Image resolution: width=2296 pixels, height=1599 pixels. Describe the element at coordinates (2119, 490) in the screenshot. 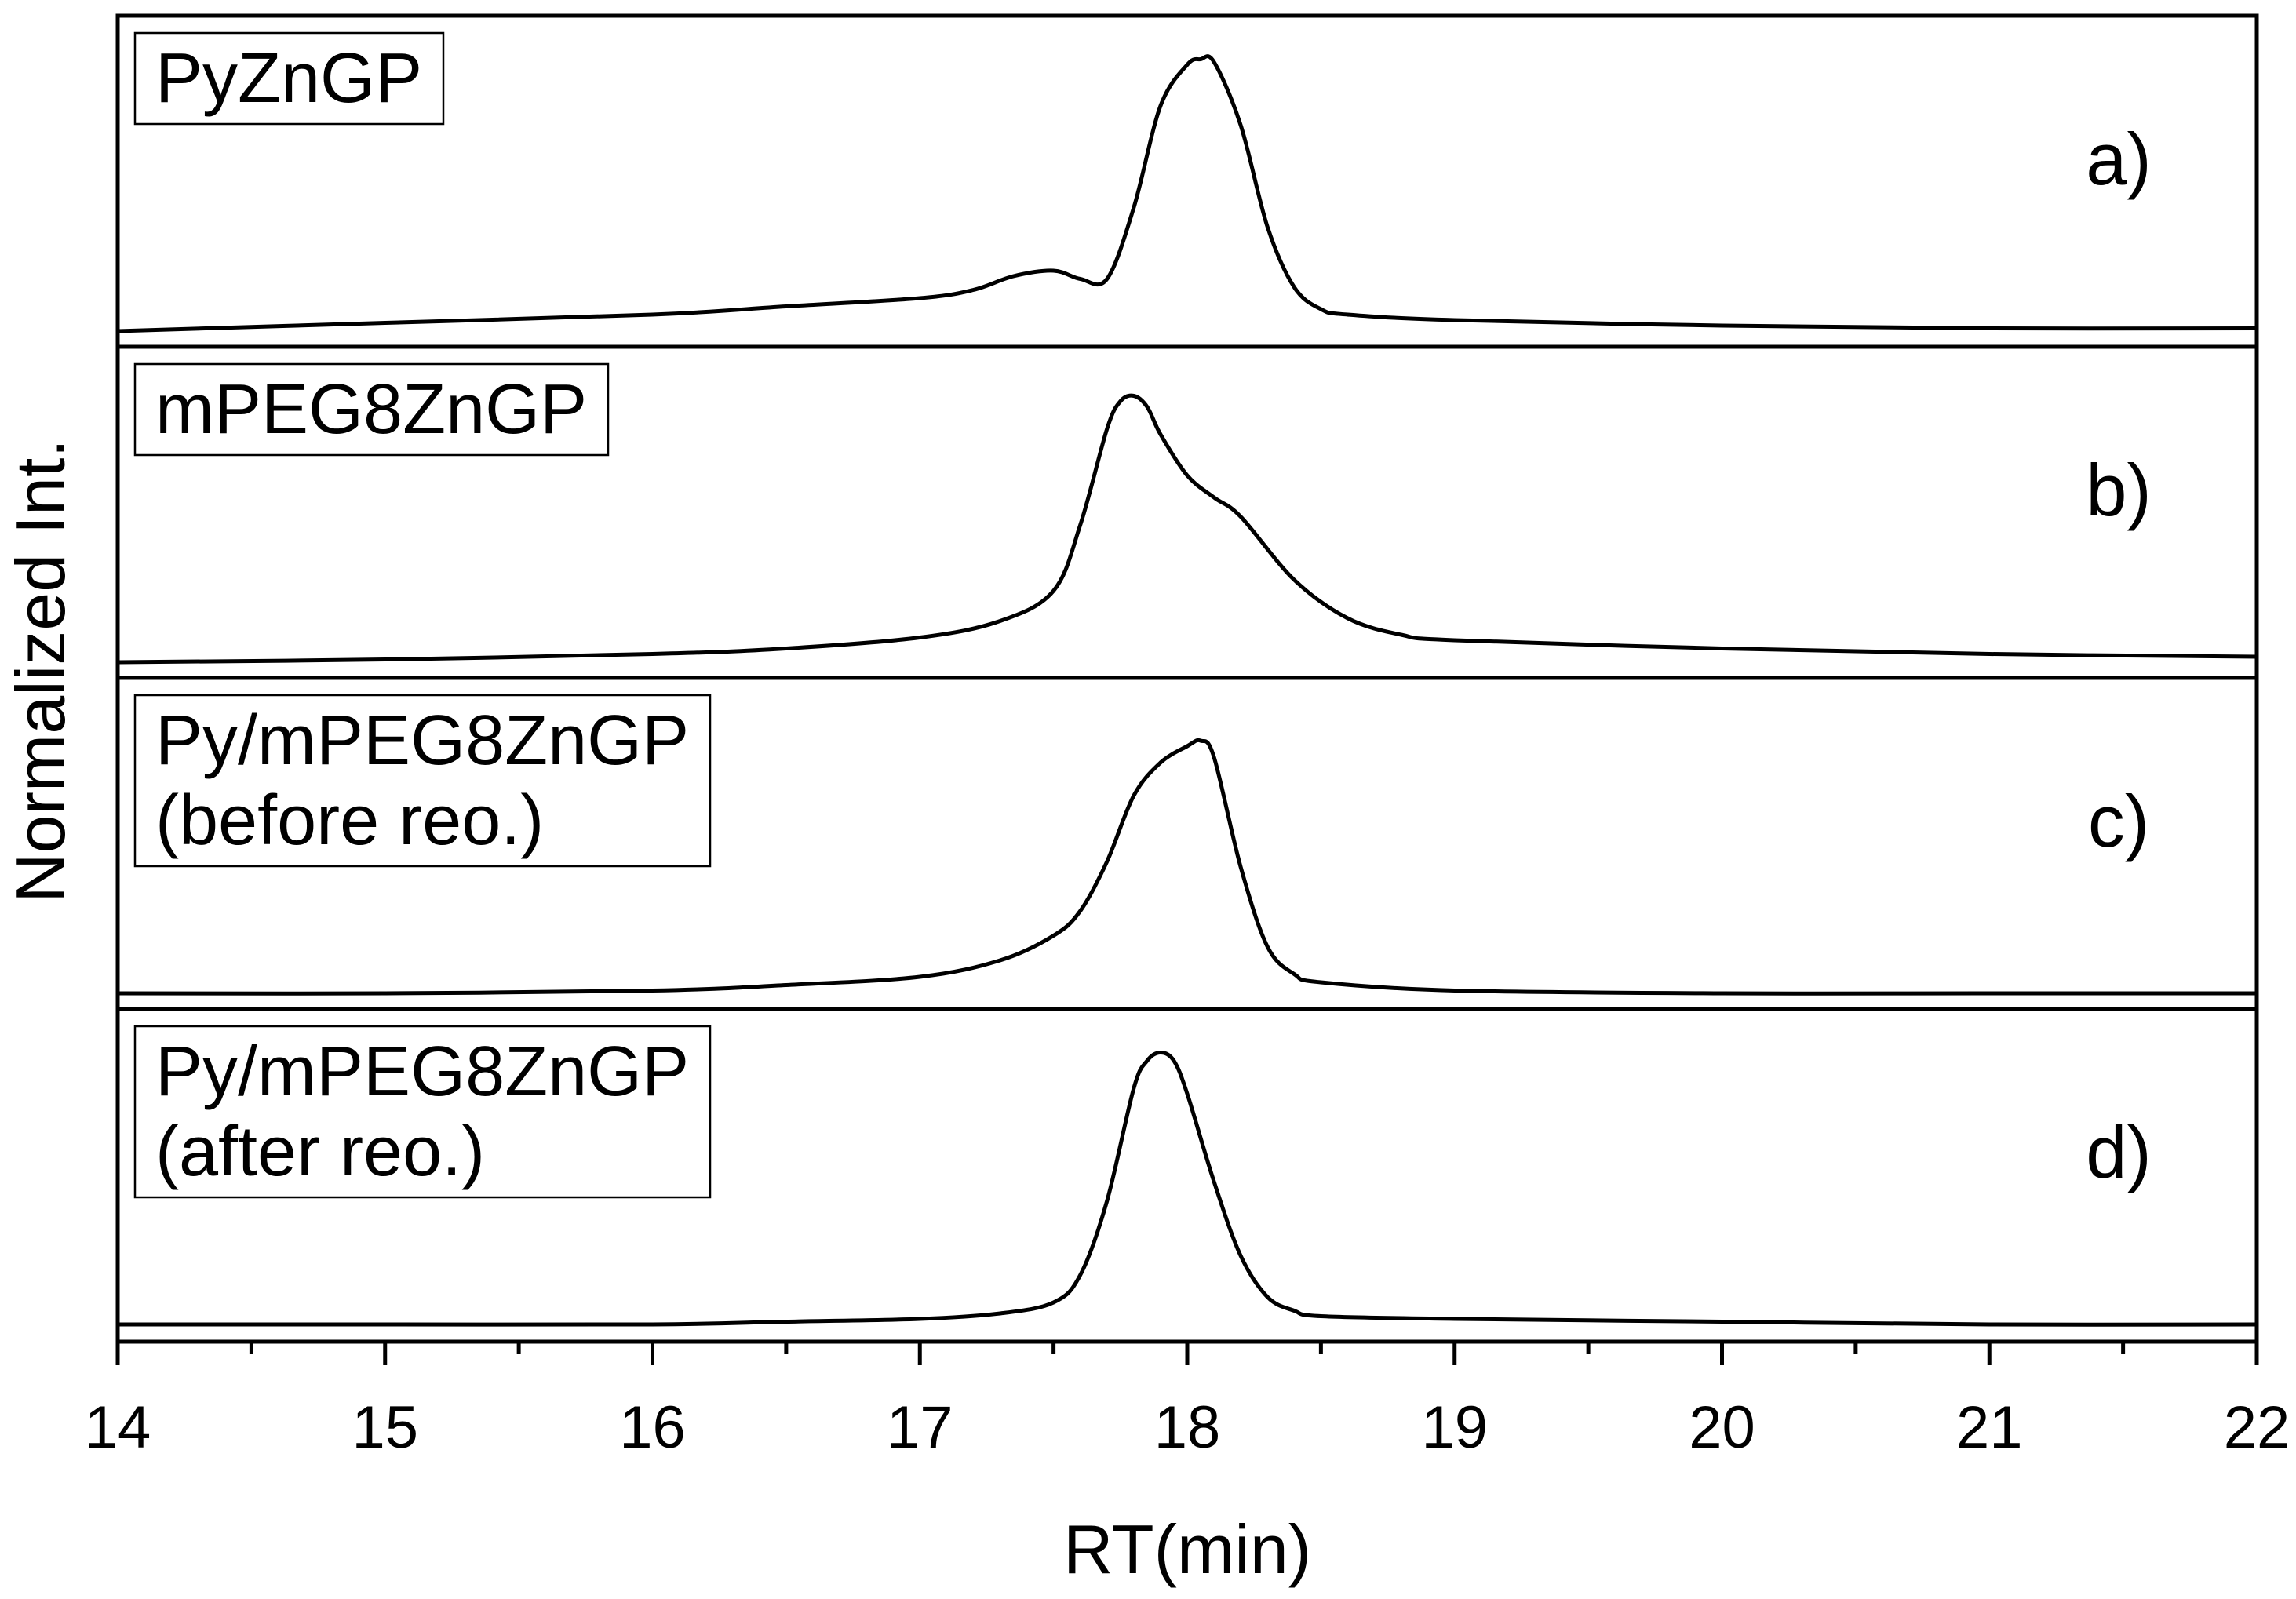

I see `panel-label: b)` at that location.